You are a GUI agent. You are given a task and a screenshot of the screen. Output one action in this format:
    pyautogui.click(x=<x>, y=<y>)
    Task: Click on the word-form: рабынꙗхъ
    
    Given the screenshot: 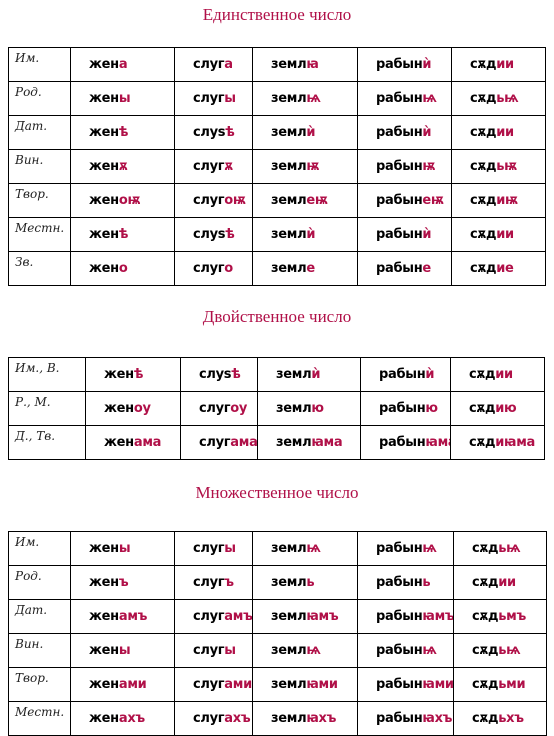 What is the action you would take?
    pyautogui.click(x=405, y=718)
    